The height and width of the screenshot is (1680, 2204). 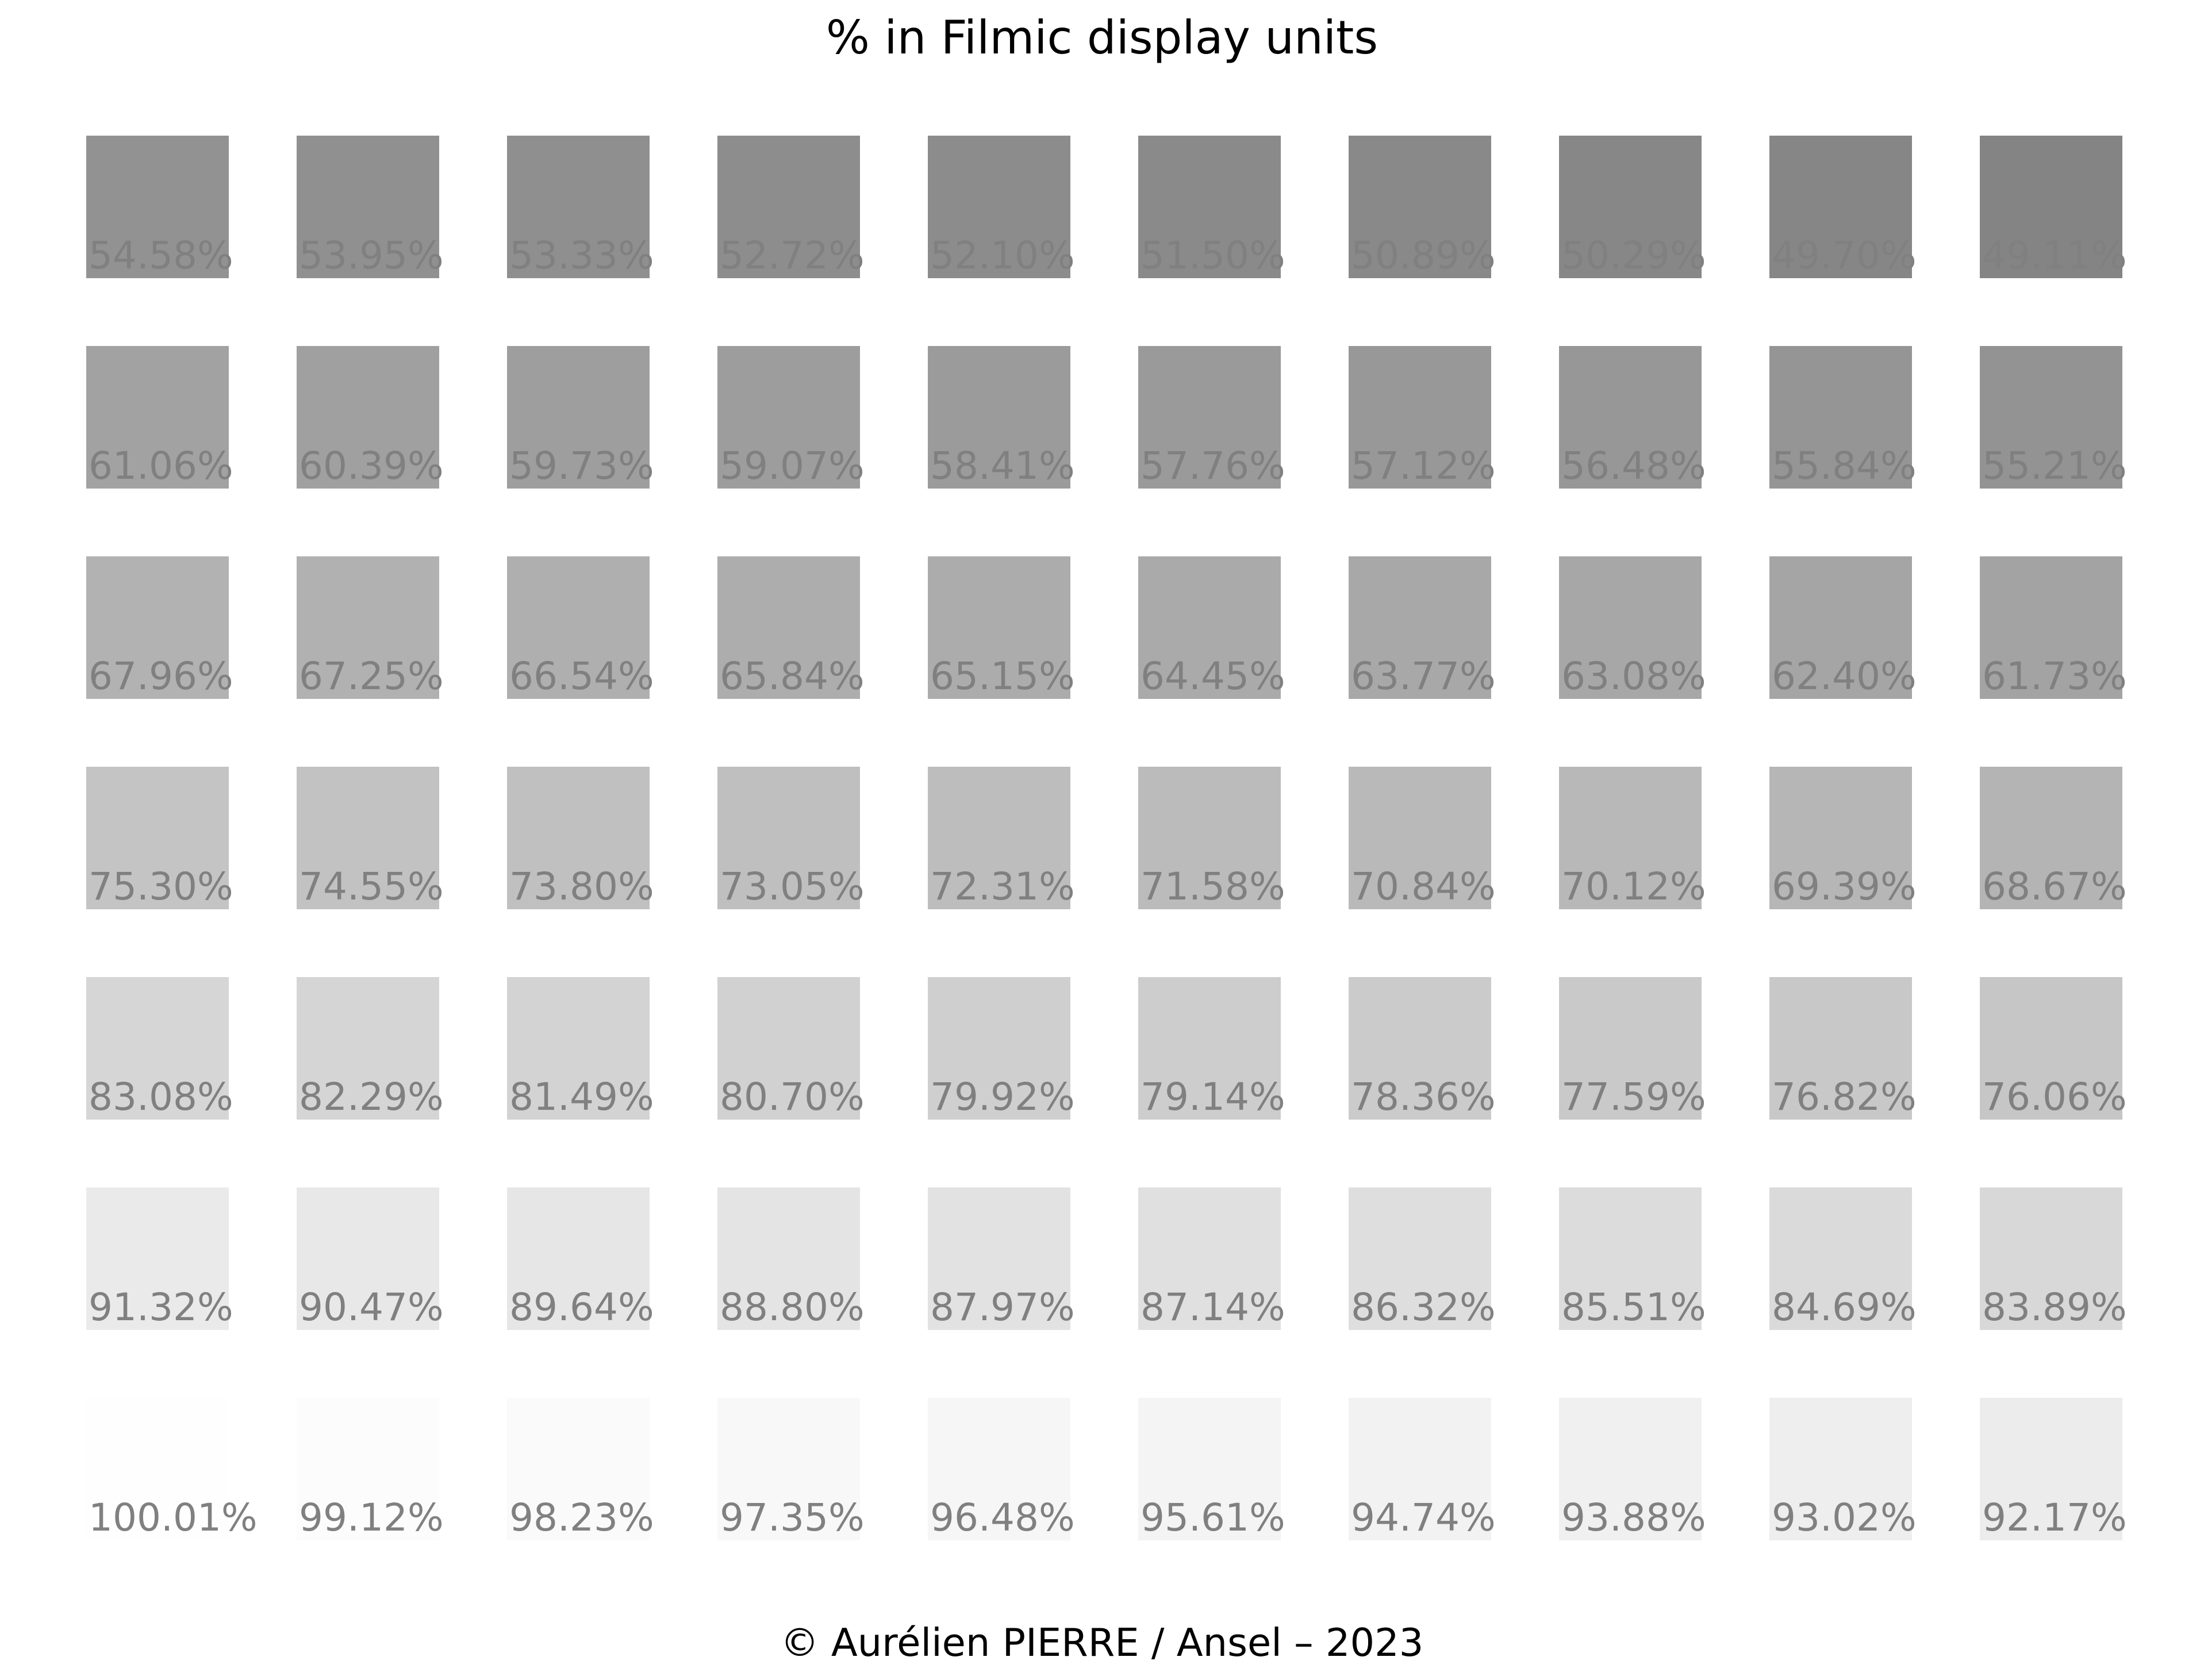 I want to click on copyright-footer: © Aurélien PIERRE / Ansel – 2023, so click(x=1102, y=1642).